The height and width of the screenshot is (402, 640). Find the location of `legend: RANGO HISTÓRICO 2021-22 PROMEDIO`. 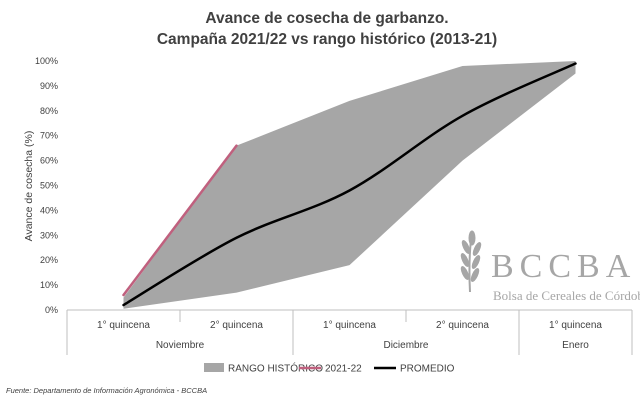

legend: RANGO HISTÓRICO 2021-22 PROMEDIO is located at coordinates (329, 368).